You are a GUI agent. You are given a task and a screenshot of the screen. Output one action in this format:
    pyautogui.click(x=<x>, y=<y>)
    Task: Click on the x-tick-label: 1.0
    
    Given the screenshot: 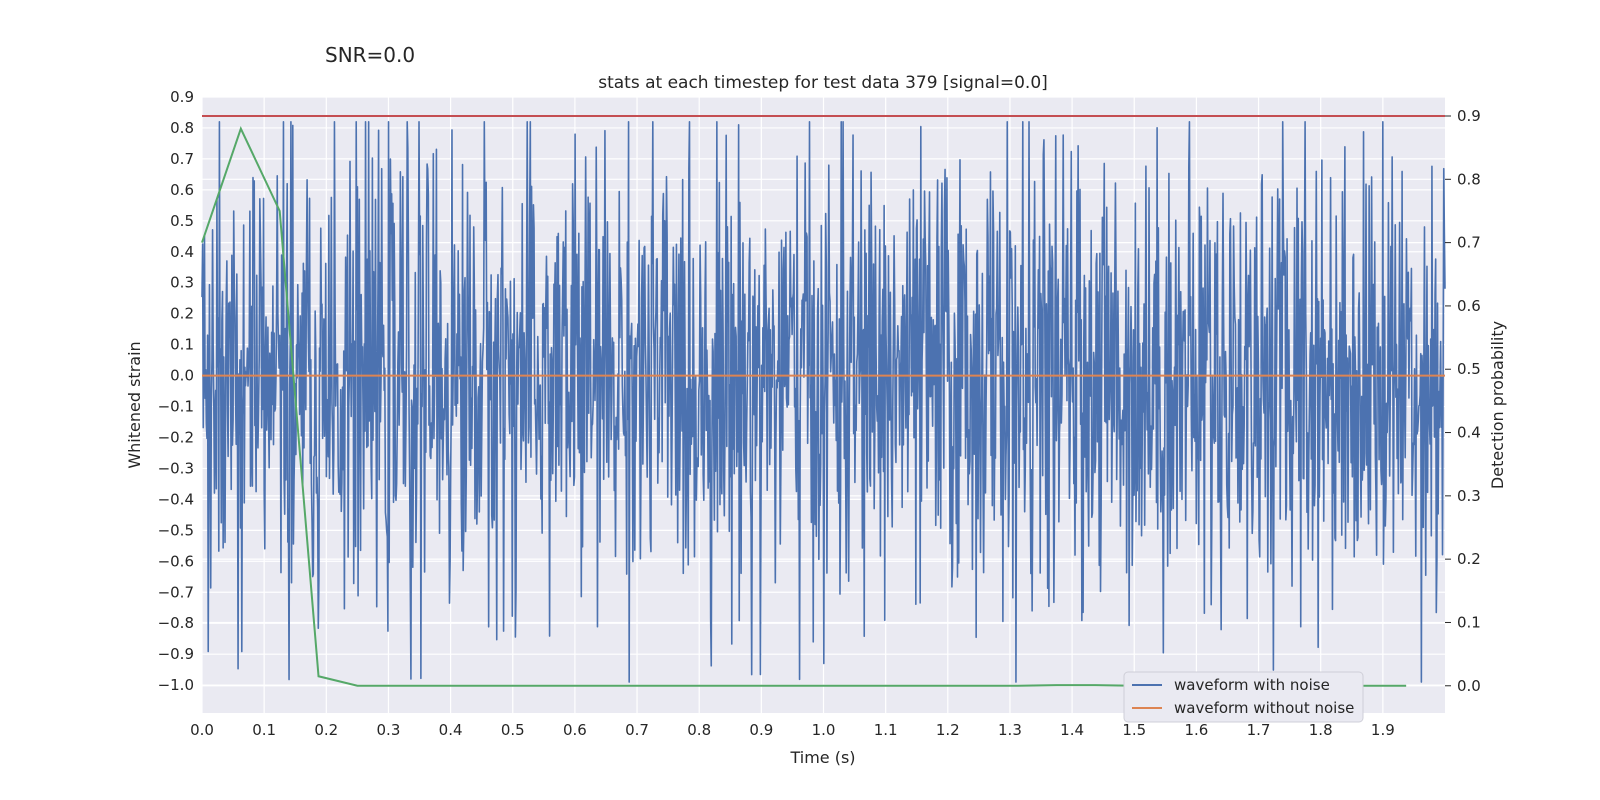 What is the action you would take?
    pyautogui.click(x=824, y=730)
    